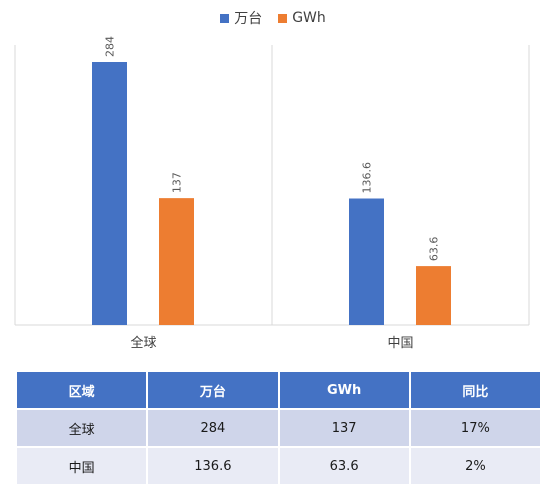  Describe the element at coordinates (344, 428) in the screenshot. I see `table-cell-gwh: 137` at that location.